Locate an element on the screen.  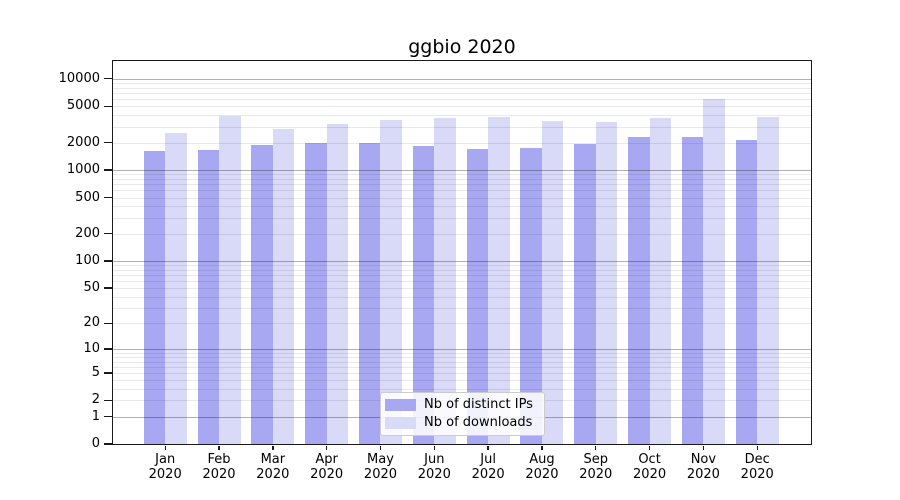
bar-downloads-aug is located at coordinates (552, 282).